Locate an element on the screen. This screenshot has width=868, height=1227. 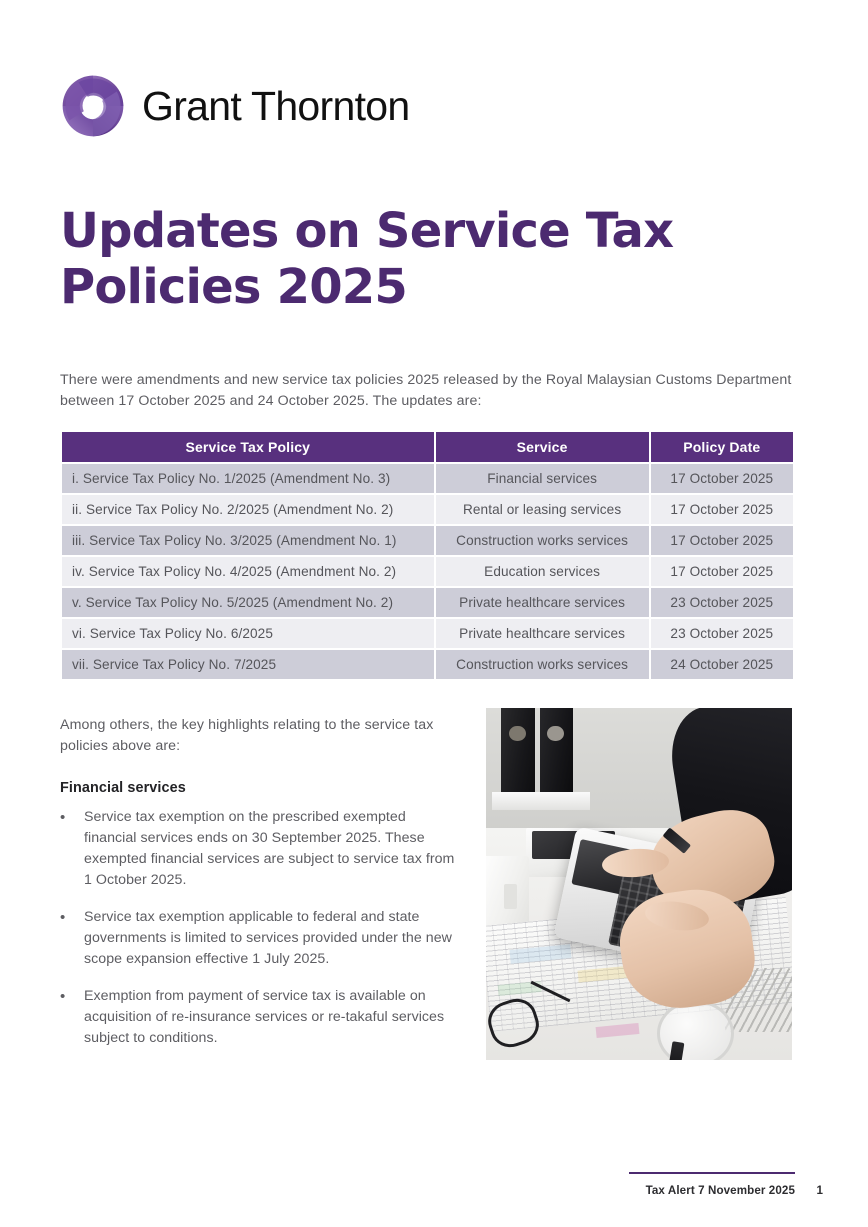
calculator-spreadsheet-photo is located at coordinates (639, 884).